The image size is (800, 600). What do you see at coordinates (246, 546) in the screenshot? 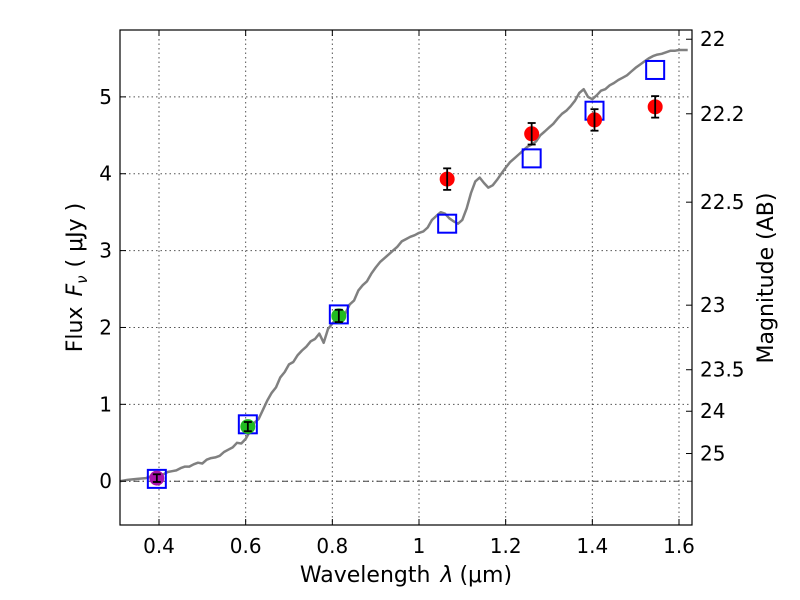
I see `x-tick-label: 0.6` at bounding box center [246, 546].